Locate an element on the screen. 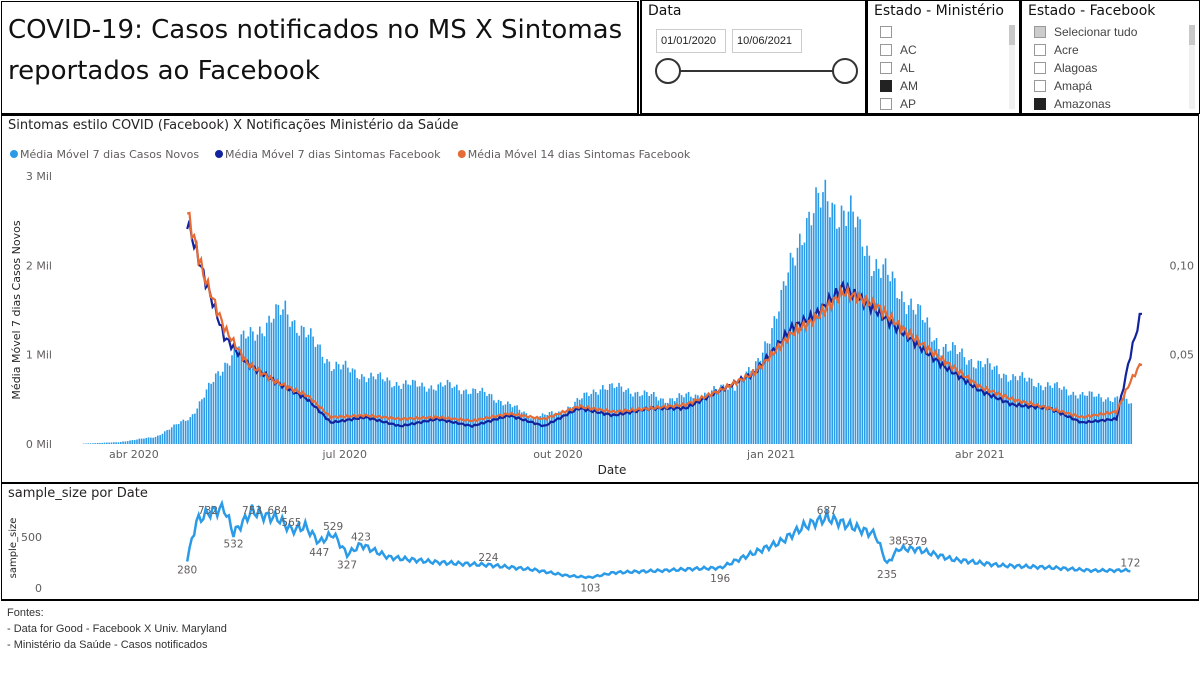  state-facebook-item: Selecionar tudo is located at coordinates (1085, 32).